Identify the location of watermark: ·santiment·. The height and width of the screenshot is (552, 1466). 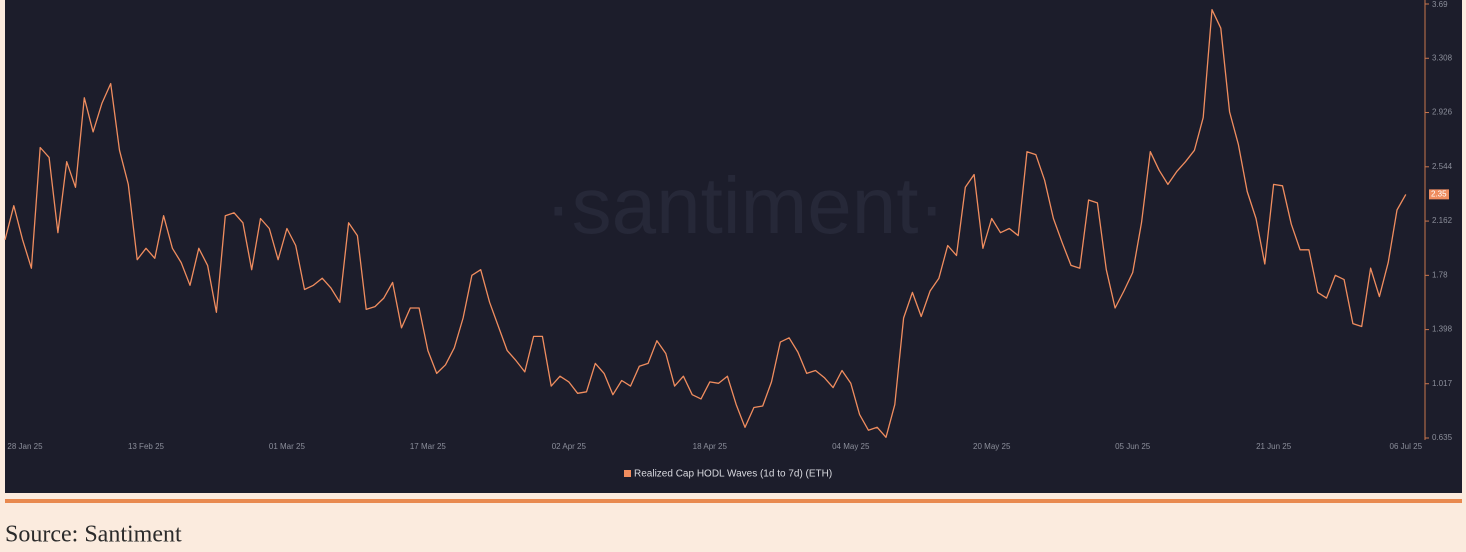
(745, 205).